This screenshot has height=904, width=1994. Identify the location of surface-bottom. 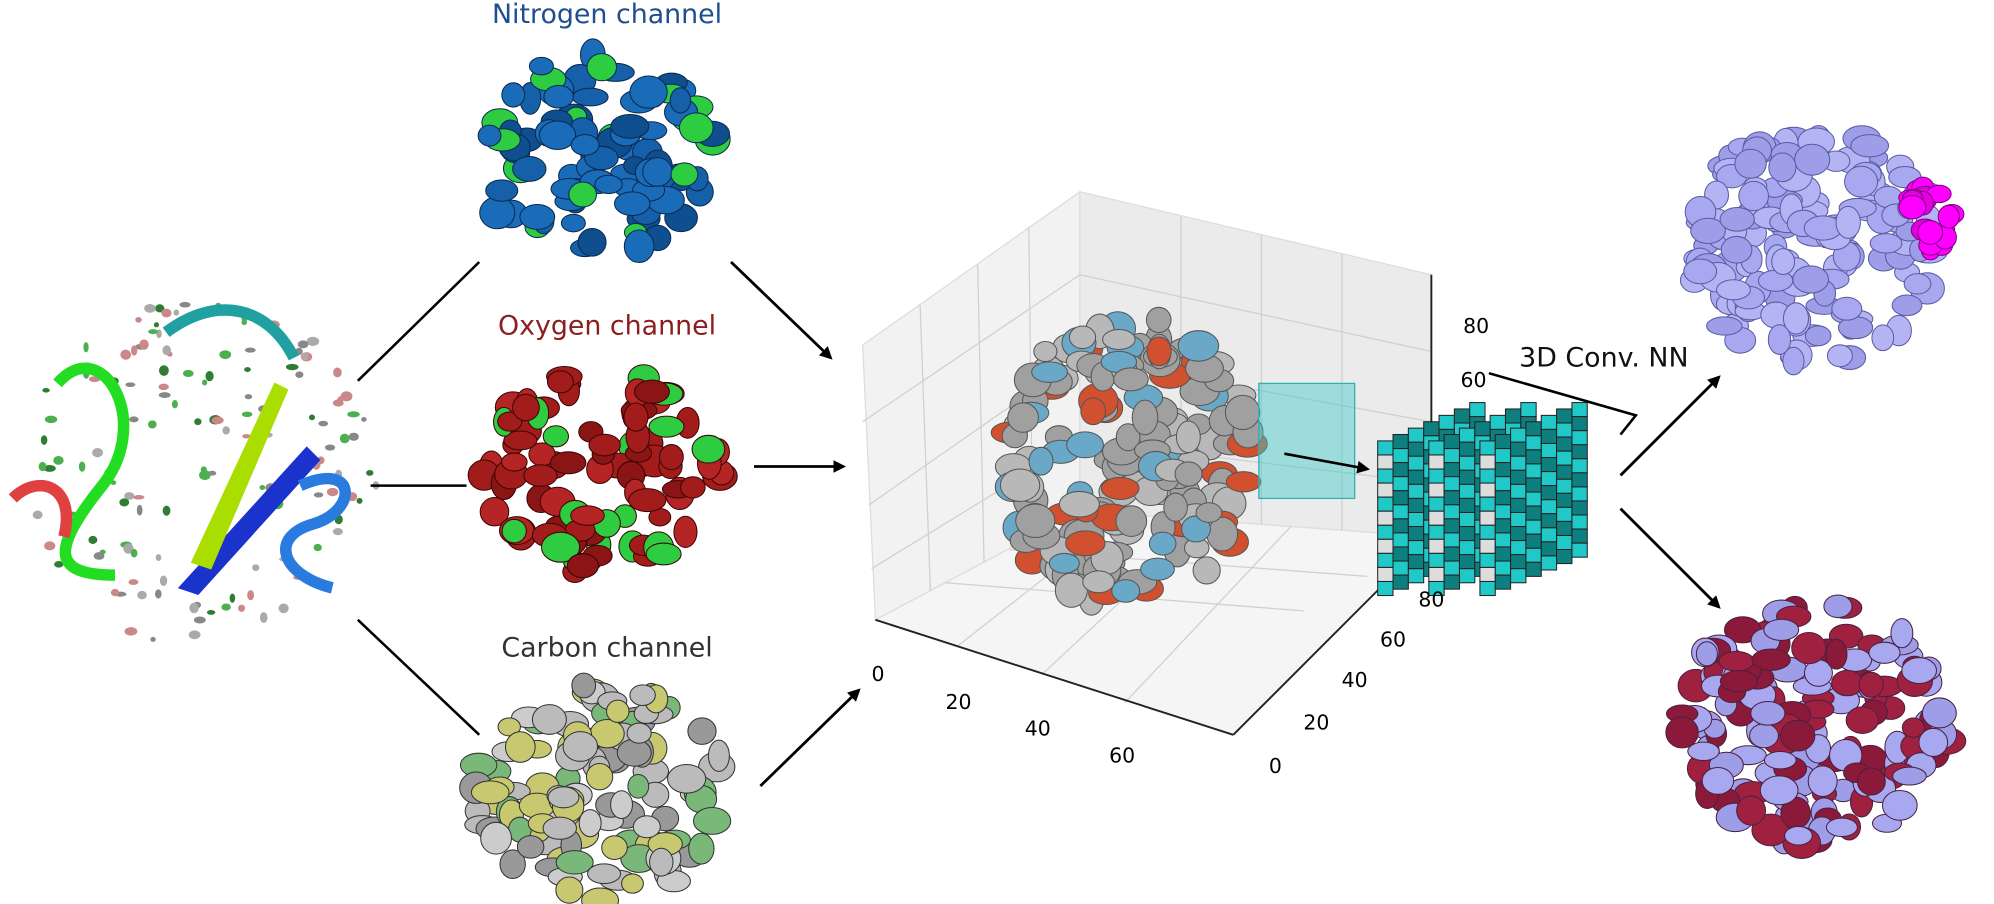
(1816, 726).